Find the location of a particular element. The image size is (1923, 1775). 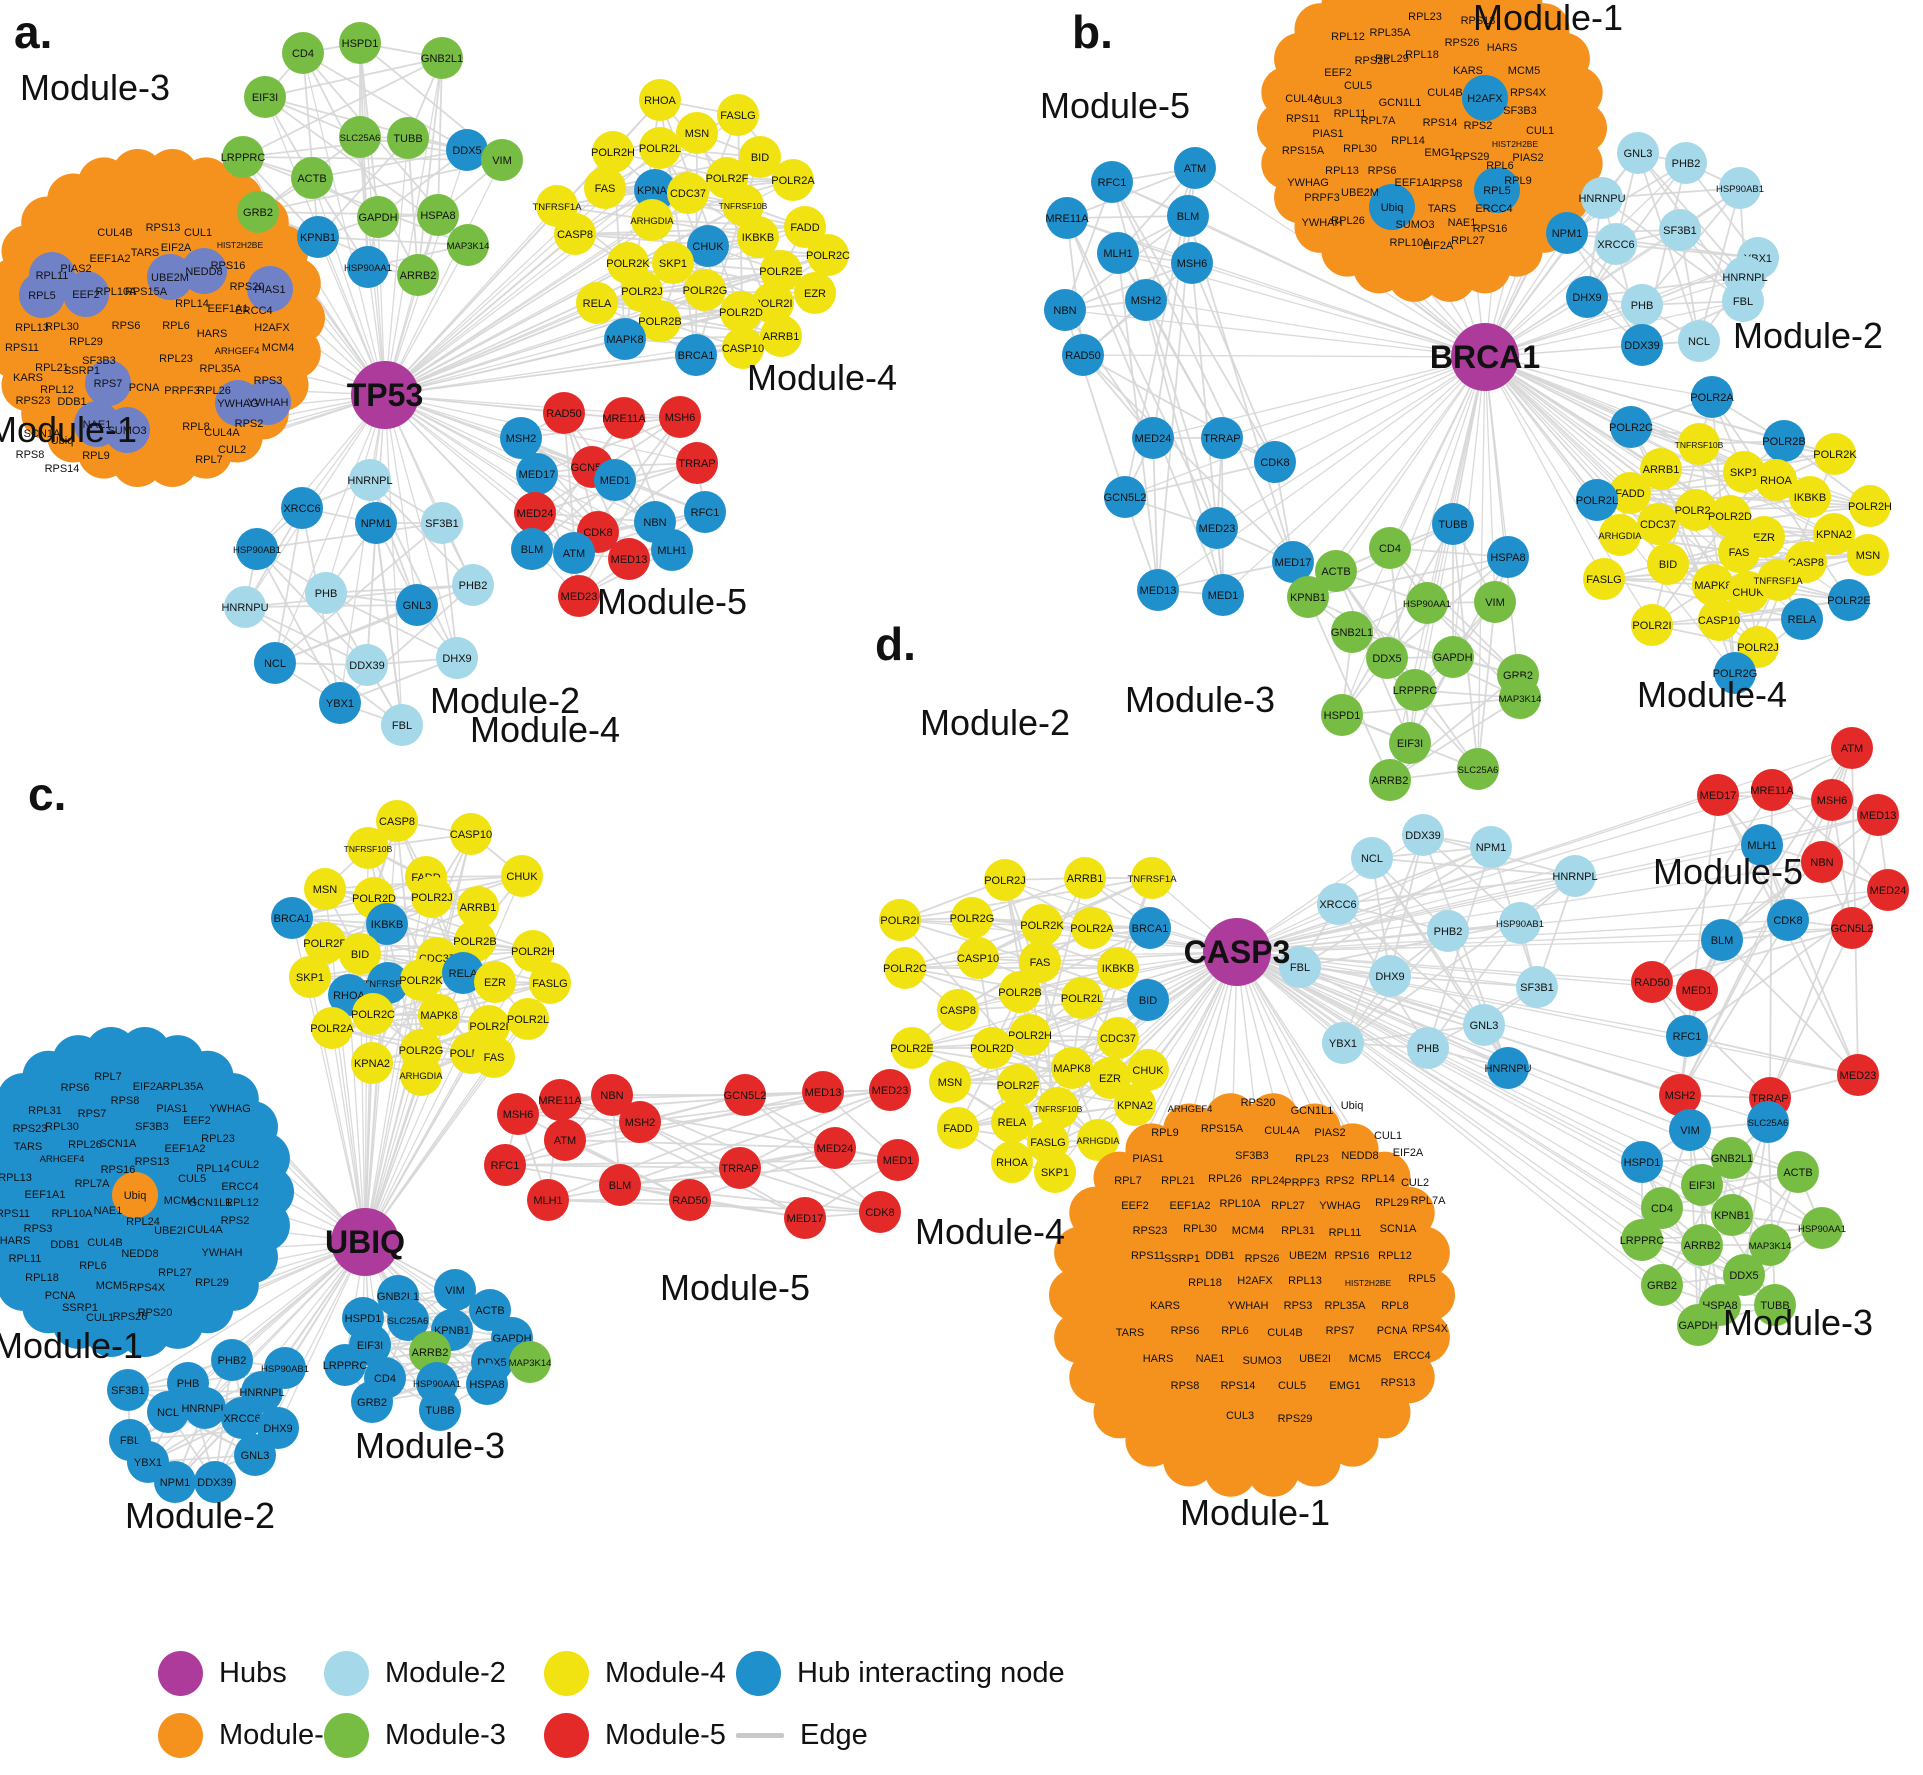

node-label-mre11a: MRE11A is located at coordinates (1067, 219).